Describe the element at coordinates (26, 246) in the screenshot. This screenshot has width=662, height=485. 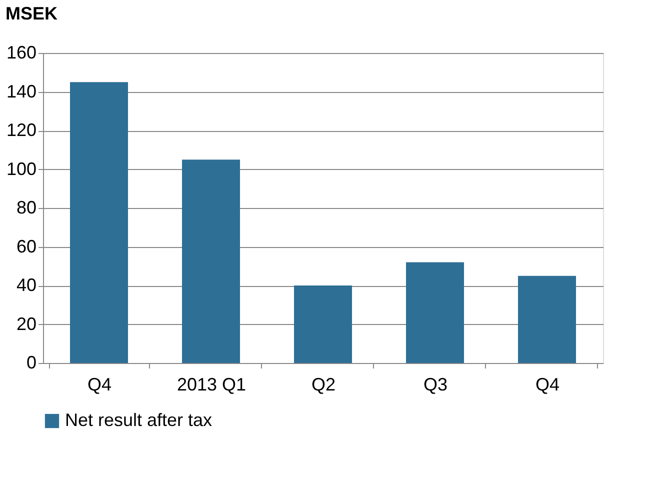
I see `y-tick-label: 60` at that location.